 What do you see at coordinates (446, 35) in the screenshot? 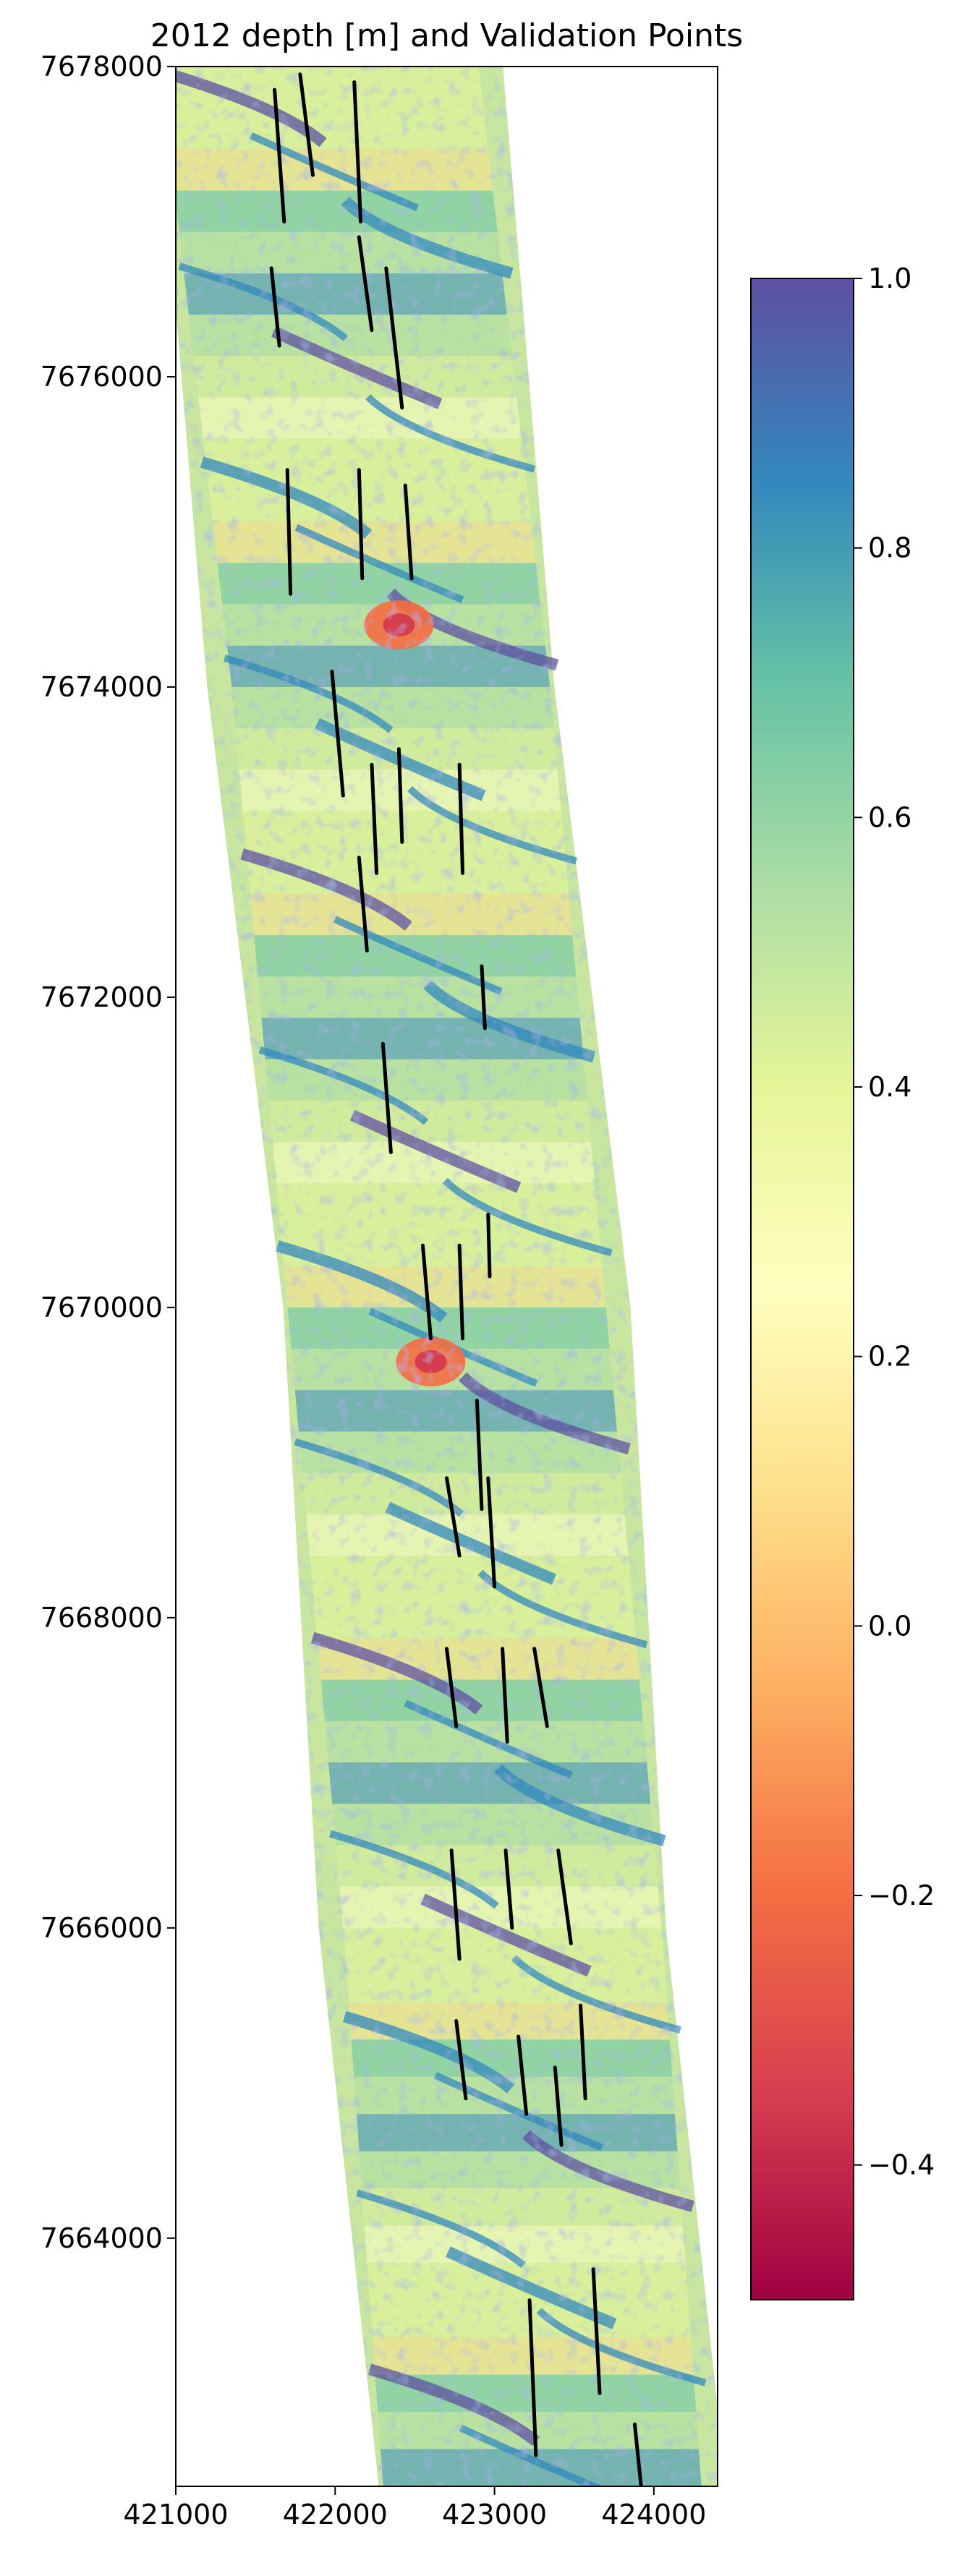
I see `chart-title: 2012 depth [m] and Validation Points` at bounding box center [446, 35].